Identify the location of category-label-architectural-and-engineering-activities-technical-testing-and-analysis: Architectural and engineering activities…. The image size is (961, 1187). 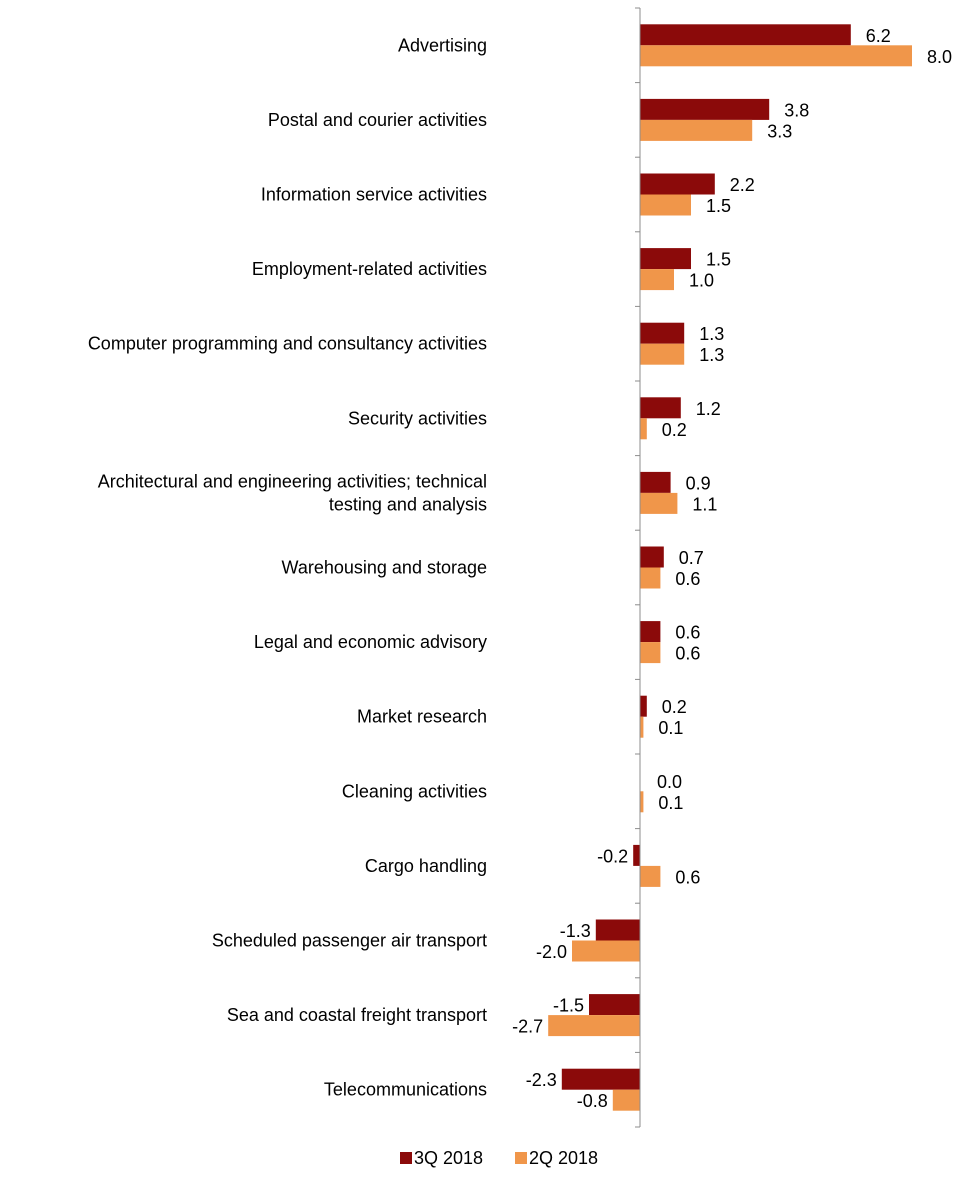
(292, 492).